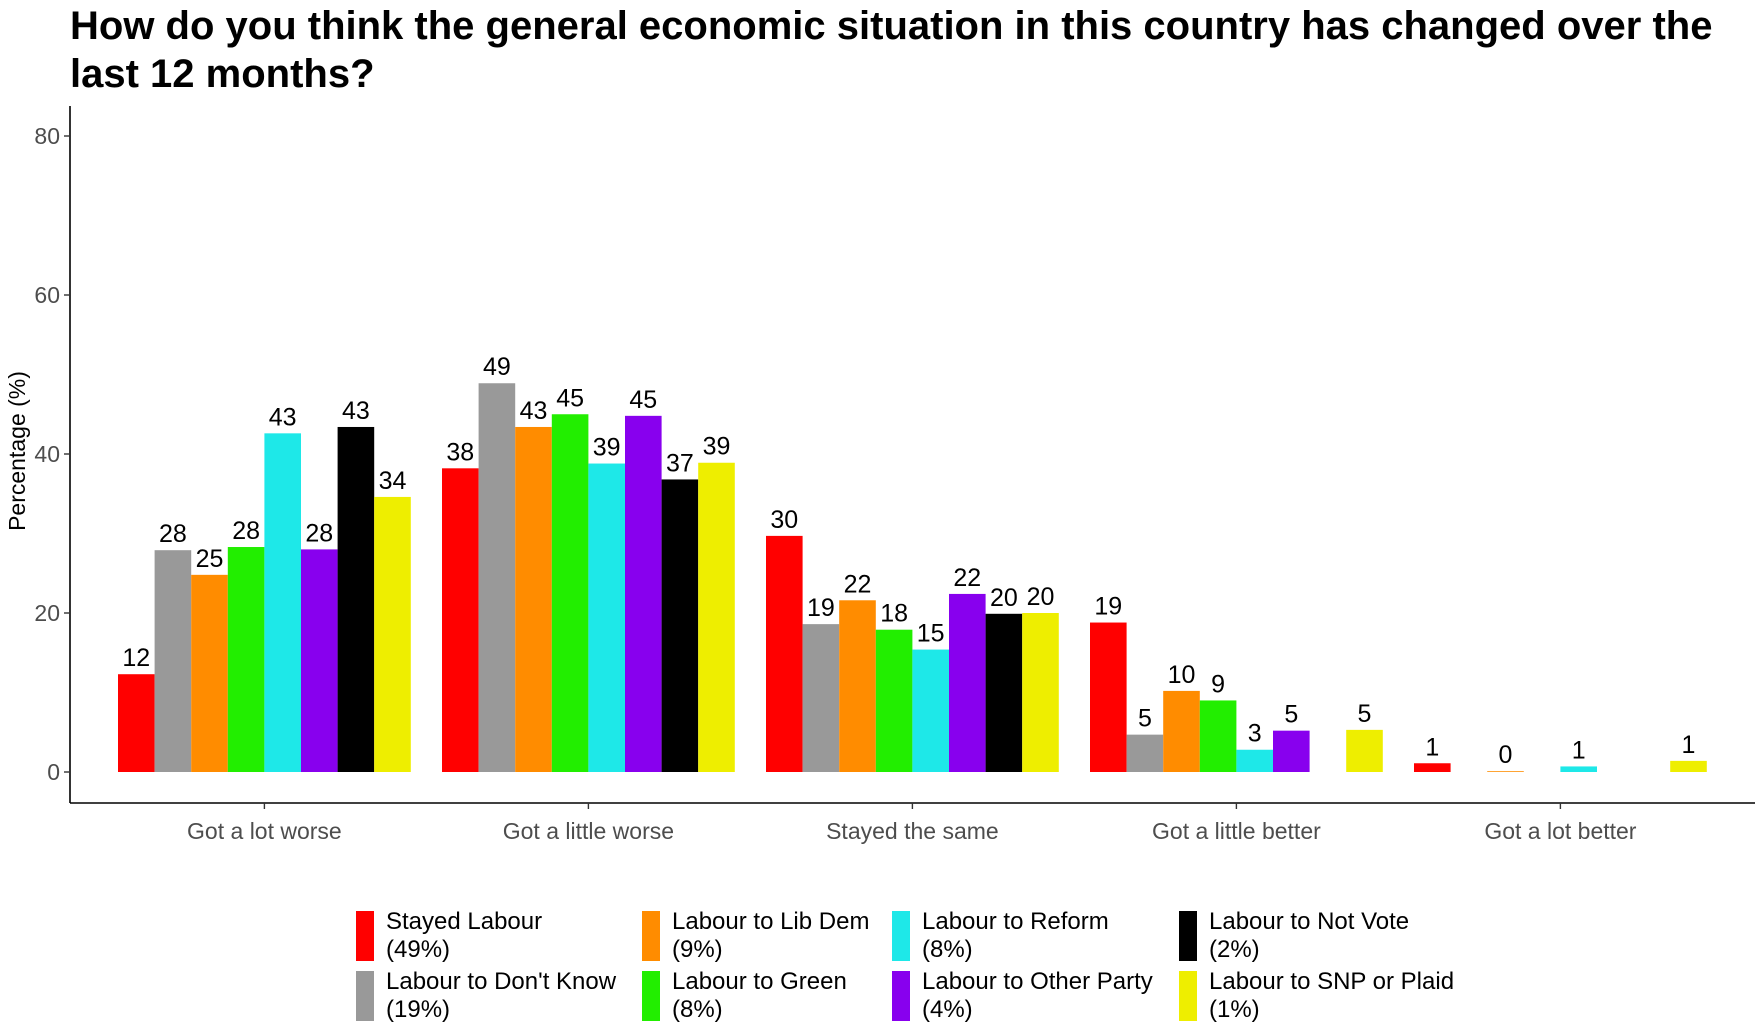  I want to click on legend-series-share: (19%), so click(418, 1009).